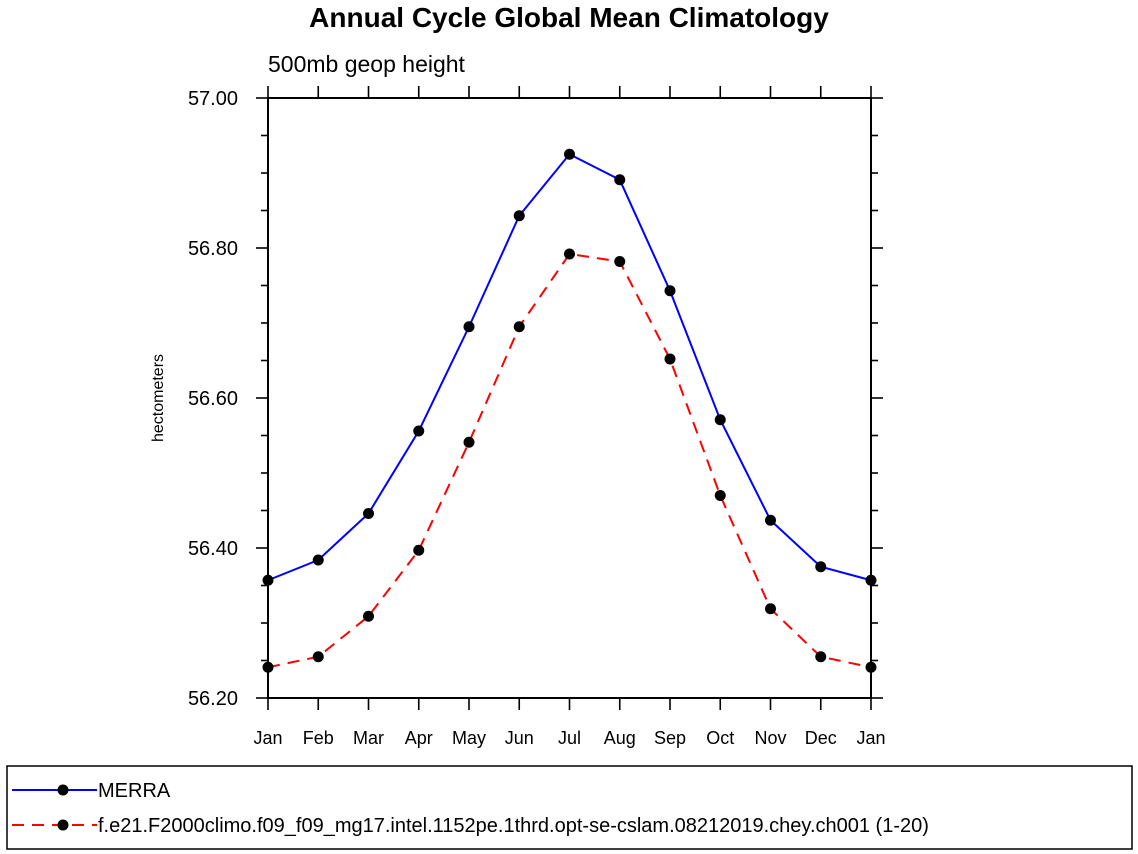 The image size is (1138, 854). I want to click on y-tick-label: 56.40, so click(213, 549).